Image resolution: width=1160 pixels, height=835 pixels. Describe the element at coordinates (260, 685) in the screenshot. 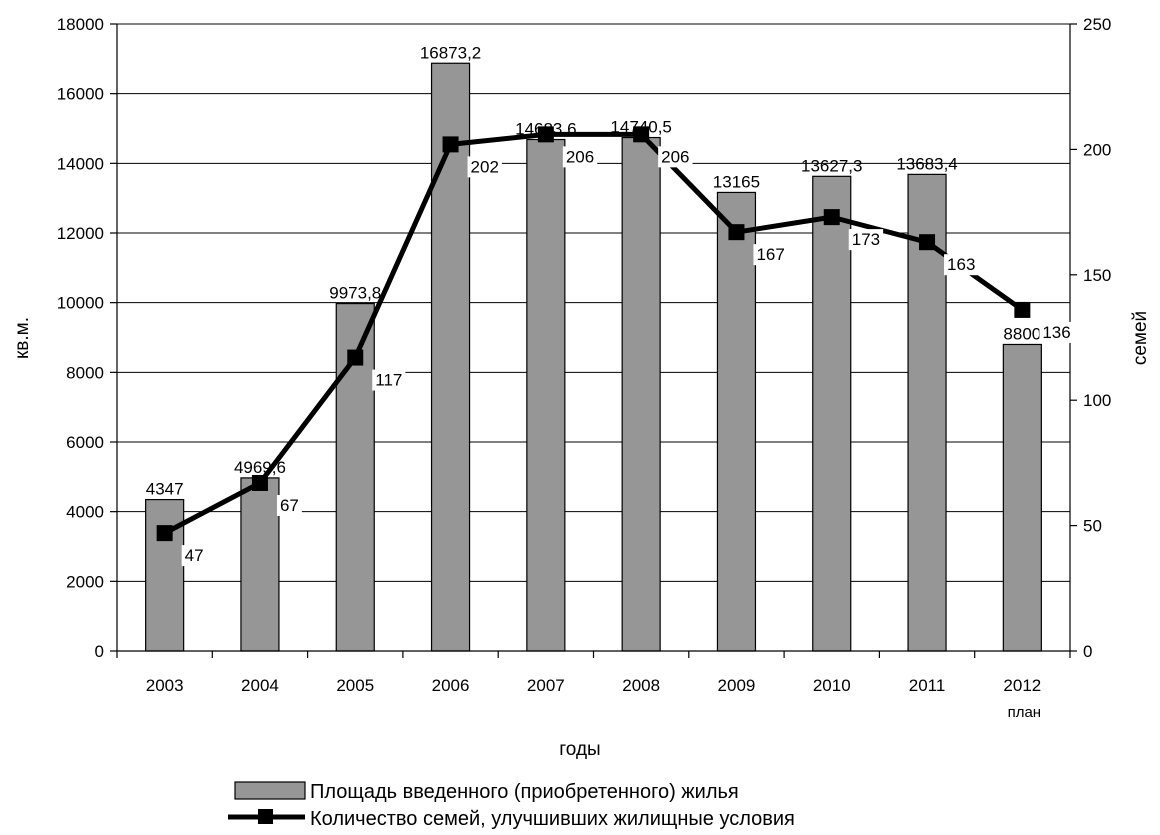

I see `x-tick-label: 2004` at that location.